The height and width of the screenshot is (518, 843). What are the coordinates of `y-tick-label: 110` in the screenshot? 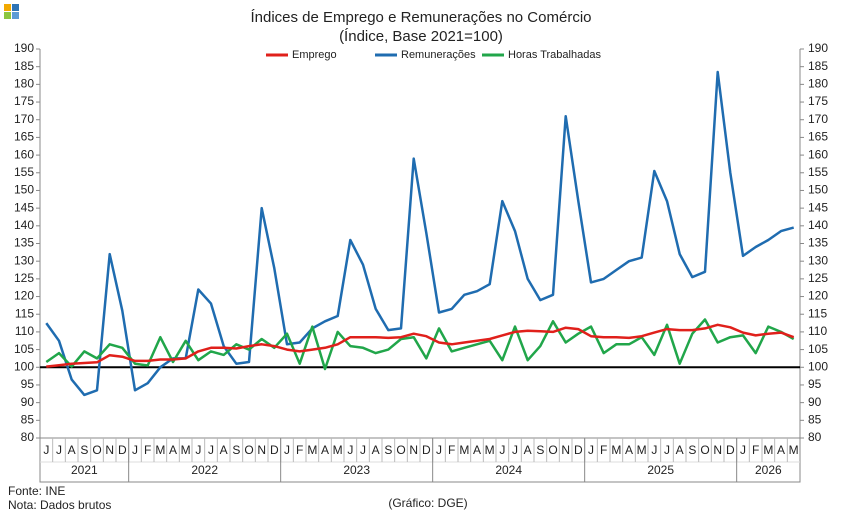 It's located at (24, 331).